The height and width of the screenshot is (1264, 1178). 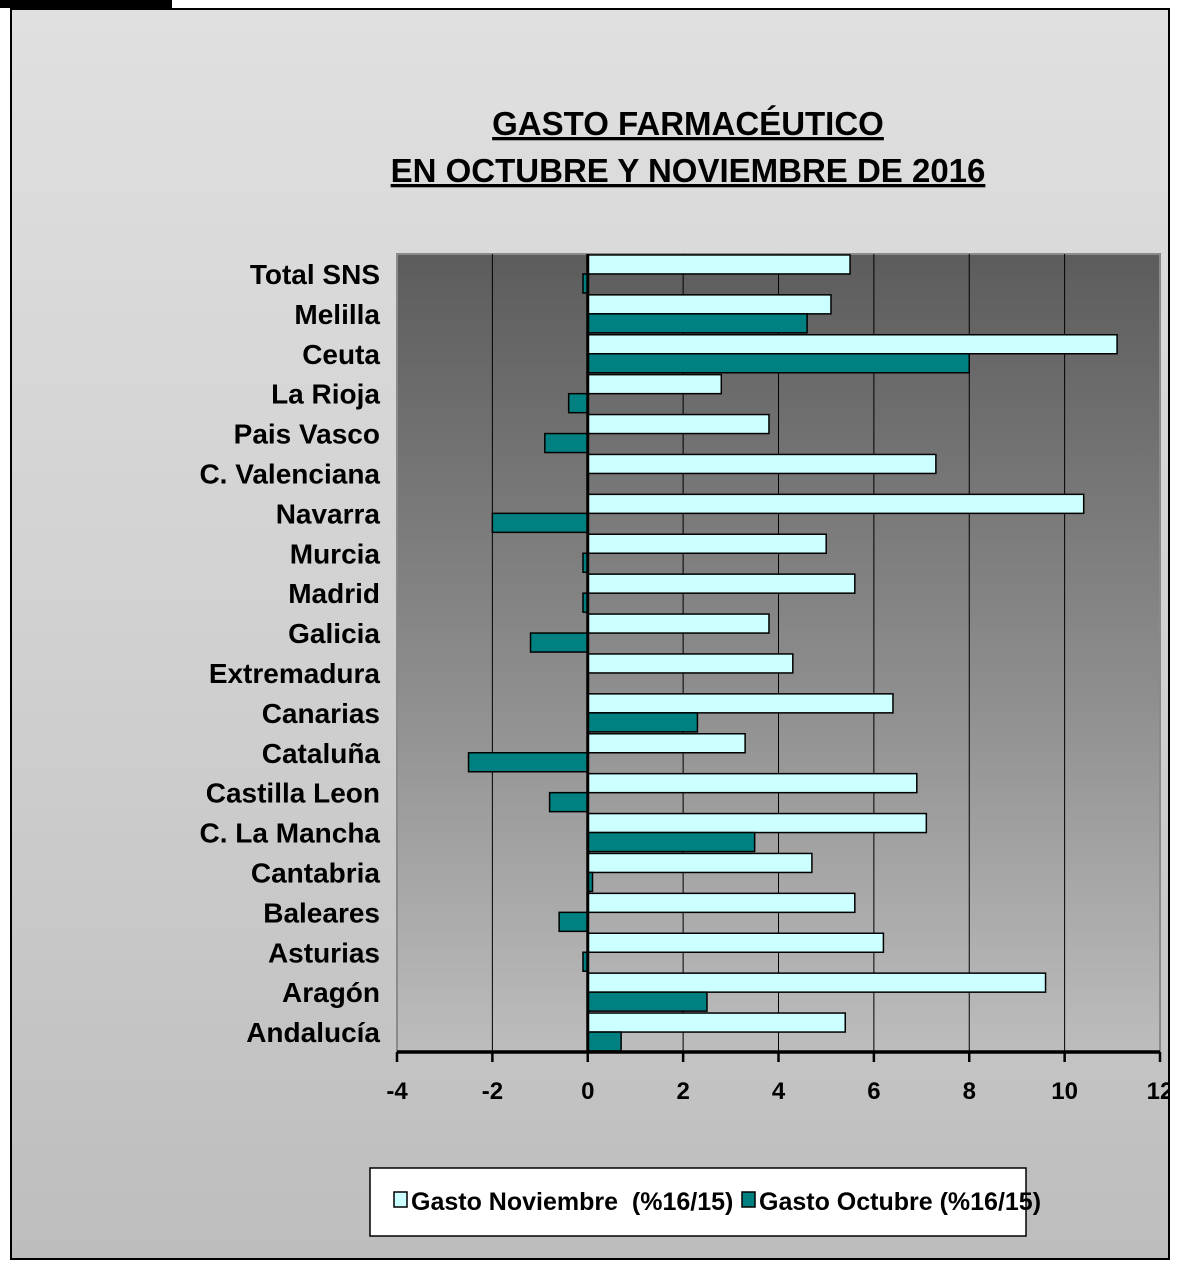 I want to click on x-tick-label: 12, so click(x=1157, y=1091).